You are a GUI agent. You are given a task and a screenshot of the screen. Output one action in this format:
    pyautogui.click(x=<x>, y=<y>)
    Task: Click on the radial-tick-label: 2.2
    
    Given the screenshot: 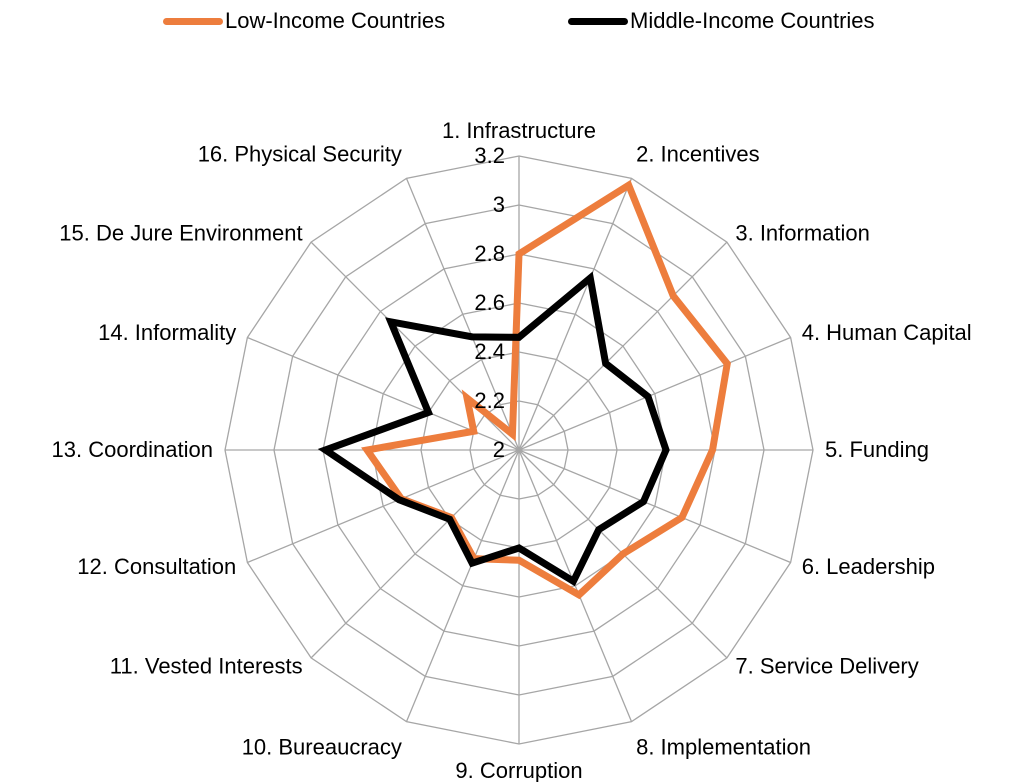 What is the action you would take?
    pyautogui.click(x=489, y=400)
    